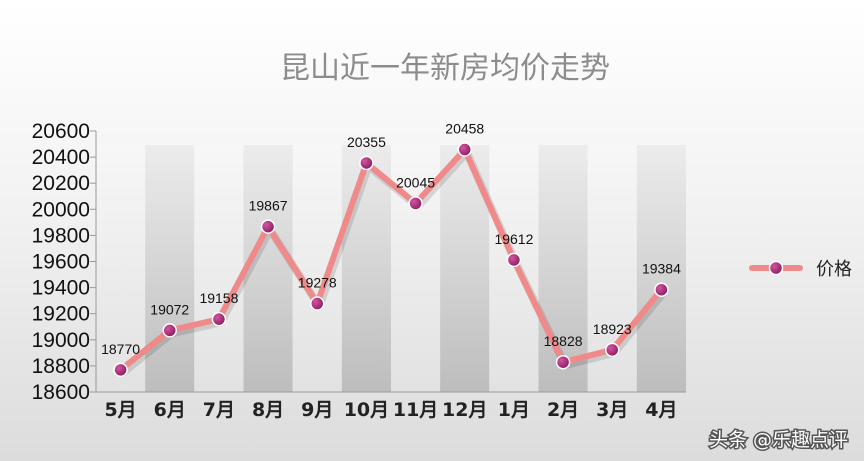  I want to click on watermark: 头条 @乐趣点评, so click(778, 440).